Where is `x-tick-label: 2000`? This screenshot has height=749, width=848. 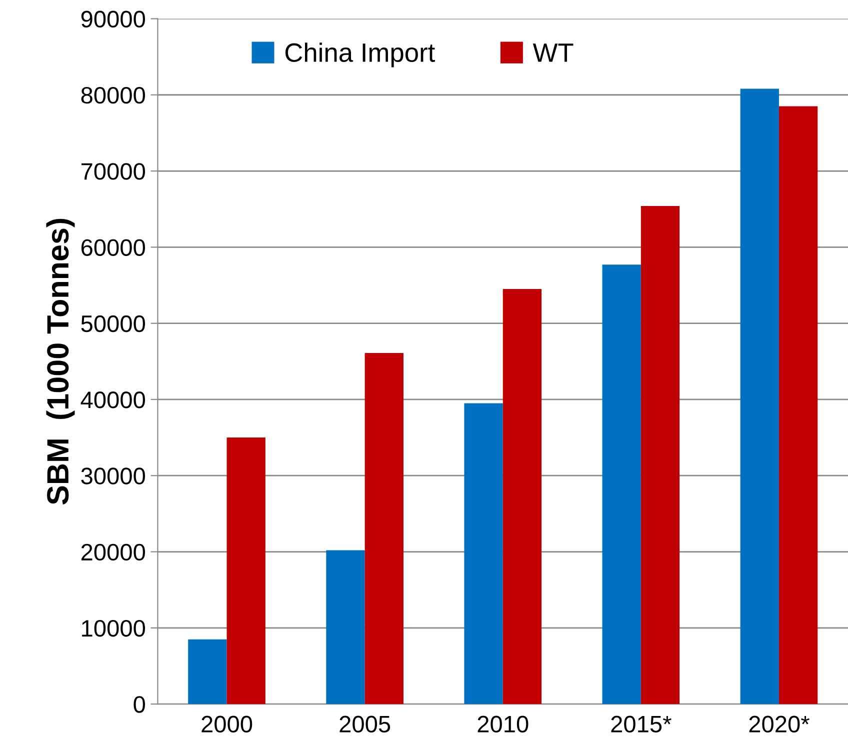 x-tick-label: 2000 is located at coordinates (227, 724).